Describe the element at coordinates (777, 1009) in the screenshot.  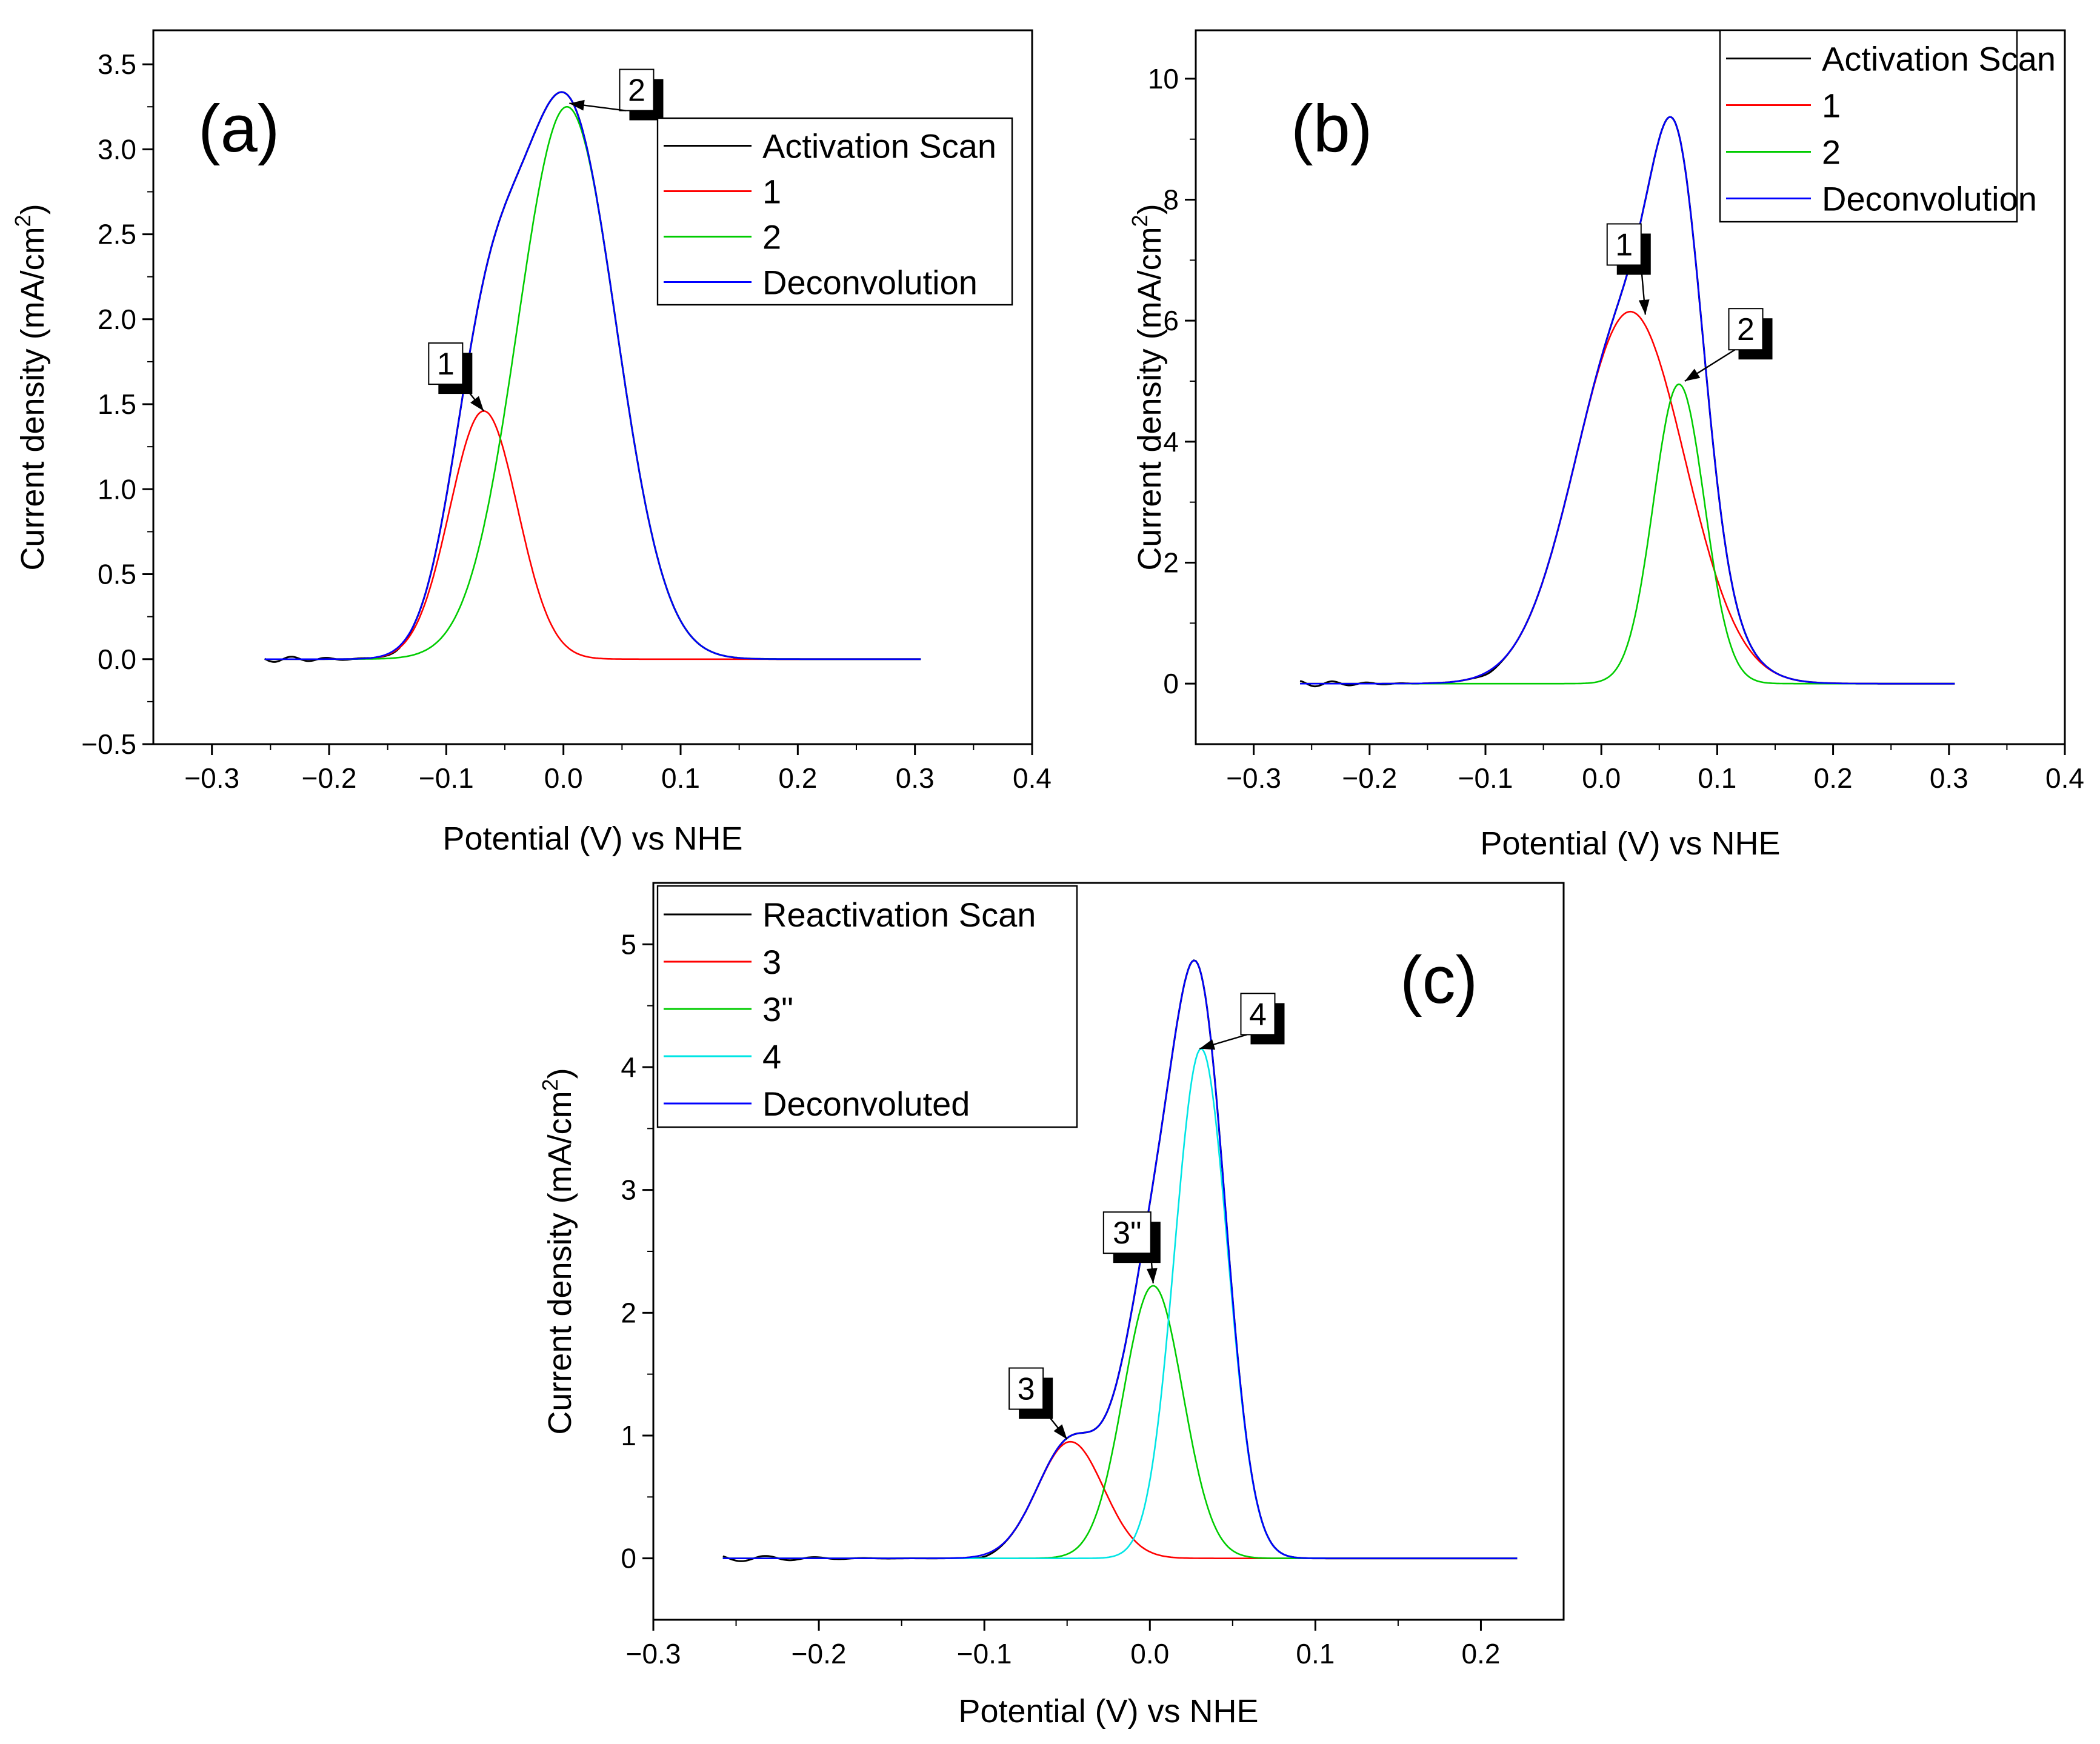
I see `legend-label: 3"` at that location.